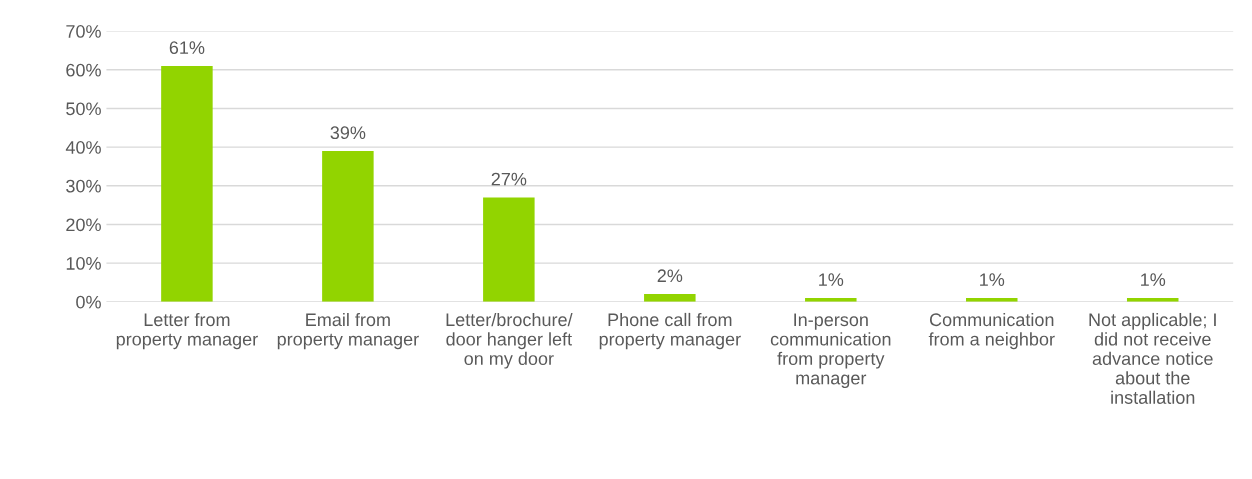 The width and height of the screenshot is (1252, 479). What do you see at coordinates (509, 340) in the screenshot?
I see `x-tick-label: Letter/brochure/ door hanger left on my door` at bounding box center [509, 340].